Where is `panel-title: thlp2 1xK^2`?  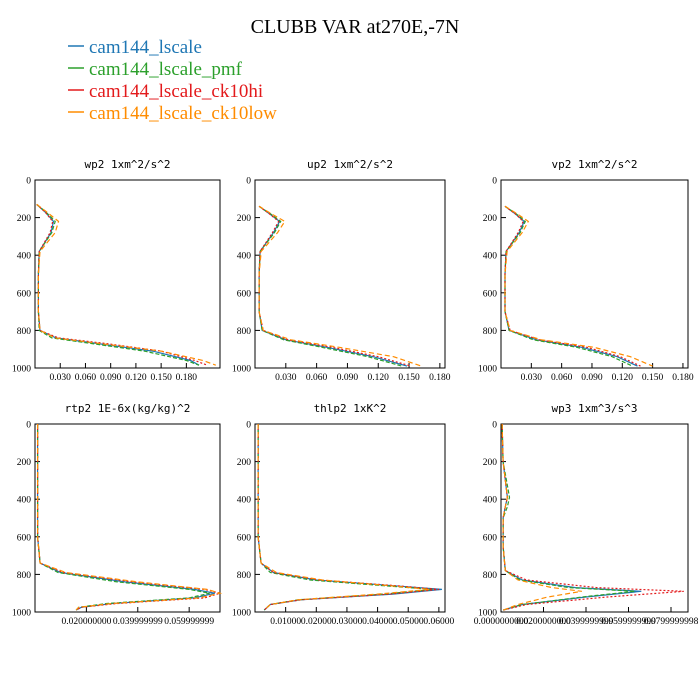
panel-title: thlp2 1xK^2 is located at coordinates (350, 408).